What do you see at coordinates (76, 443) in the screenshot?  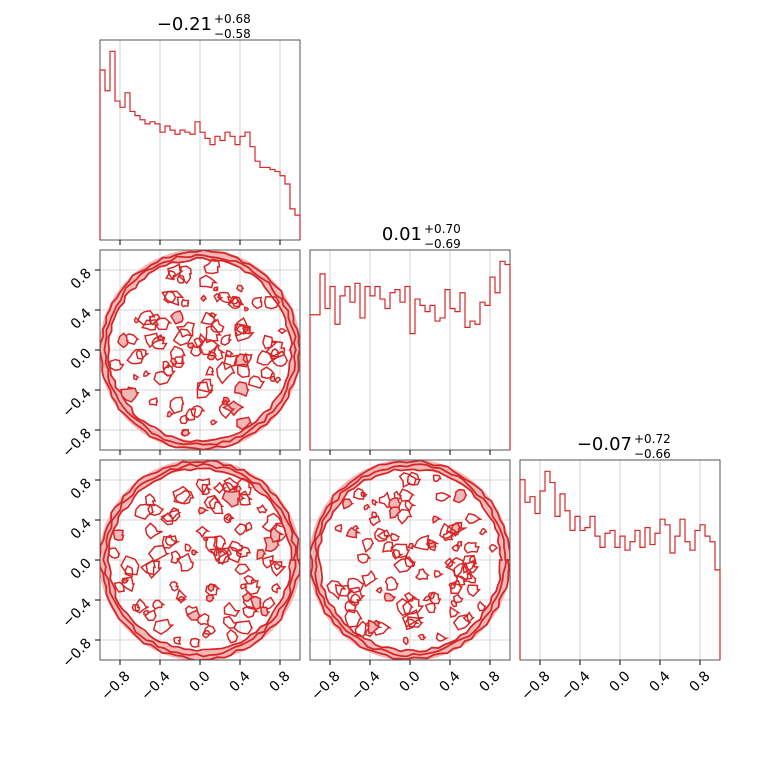 I see `y-tick-label: −0.8` at bounding box center [76, 443].